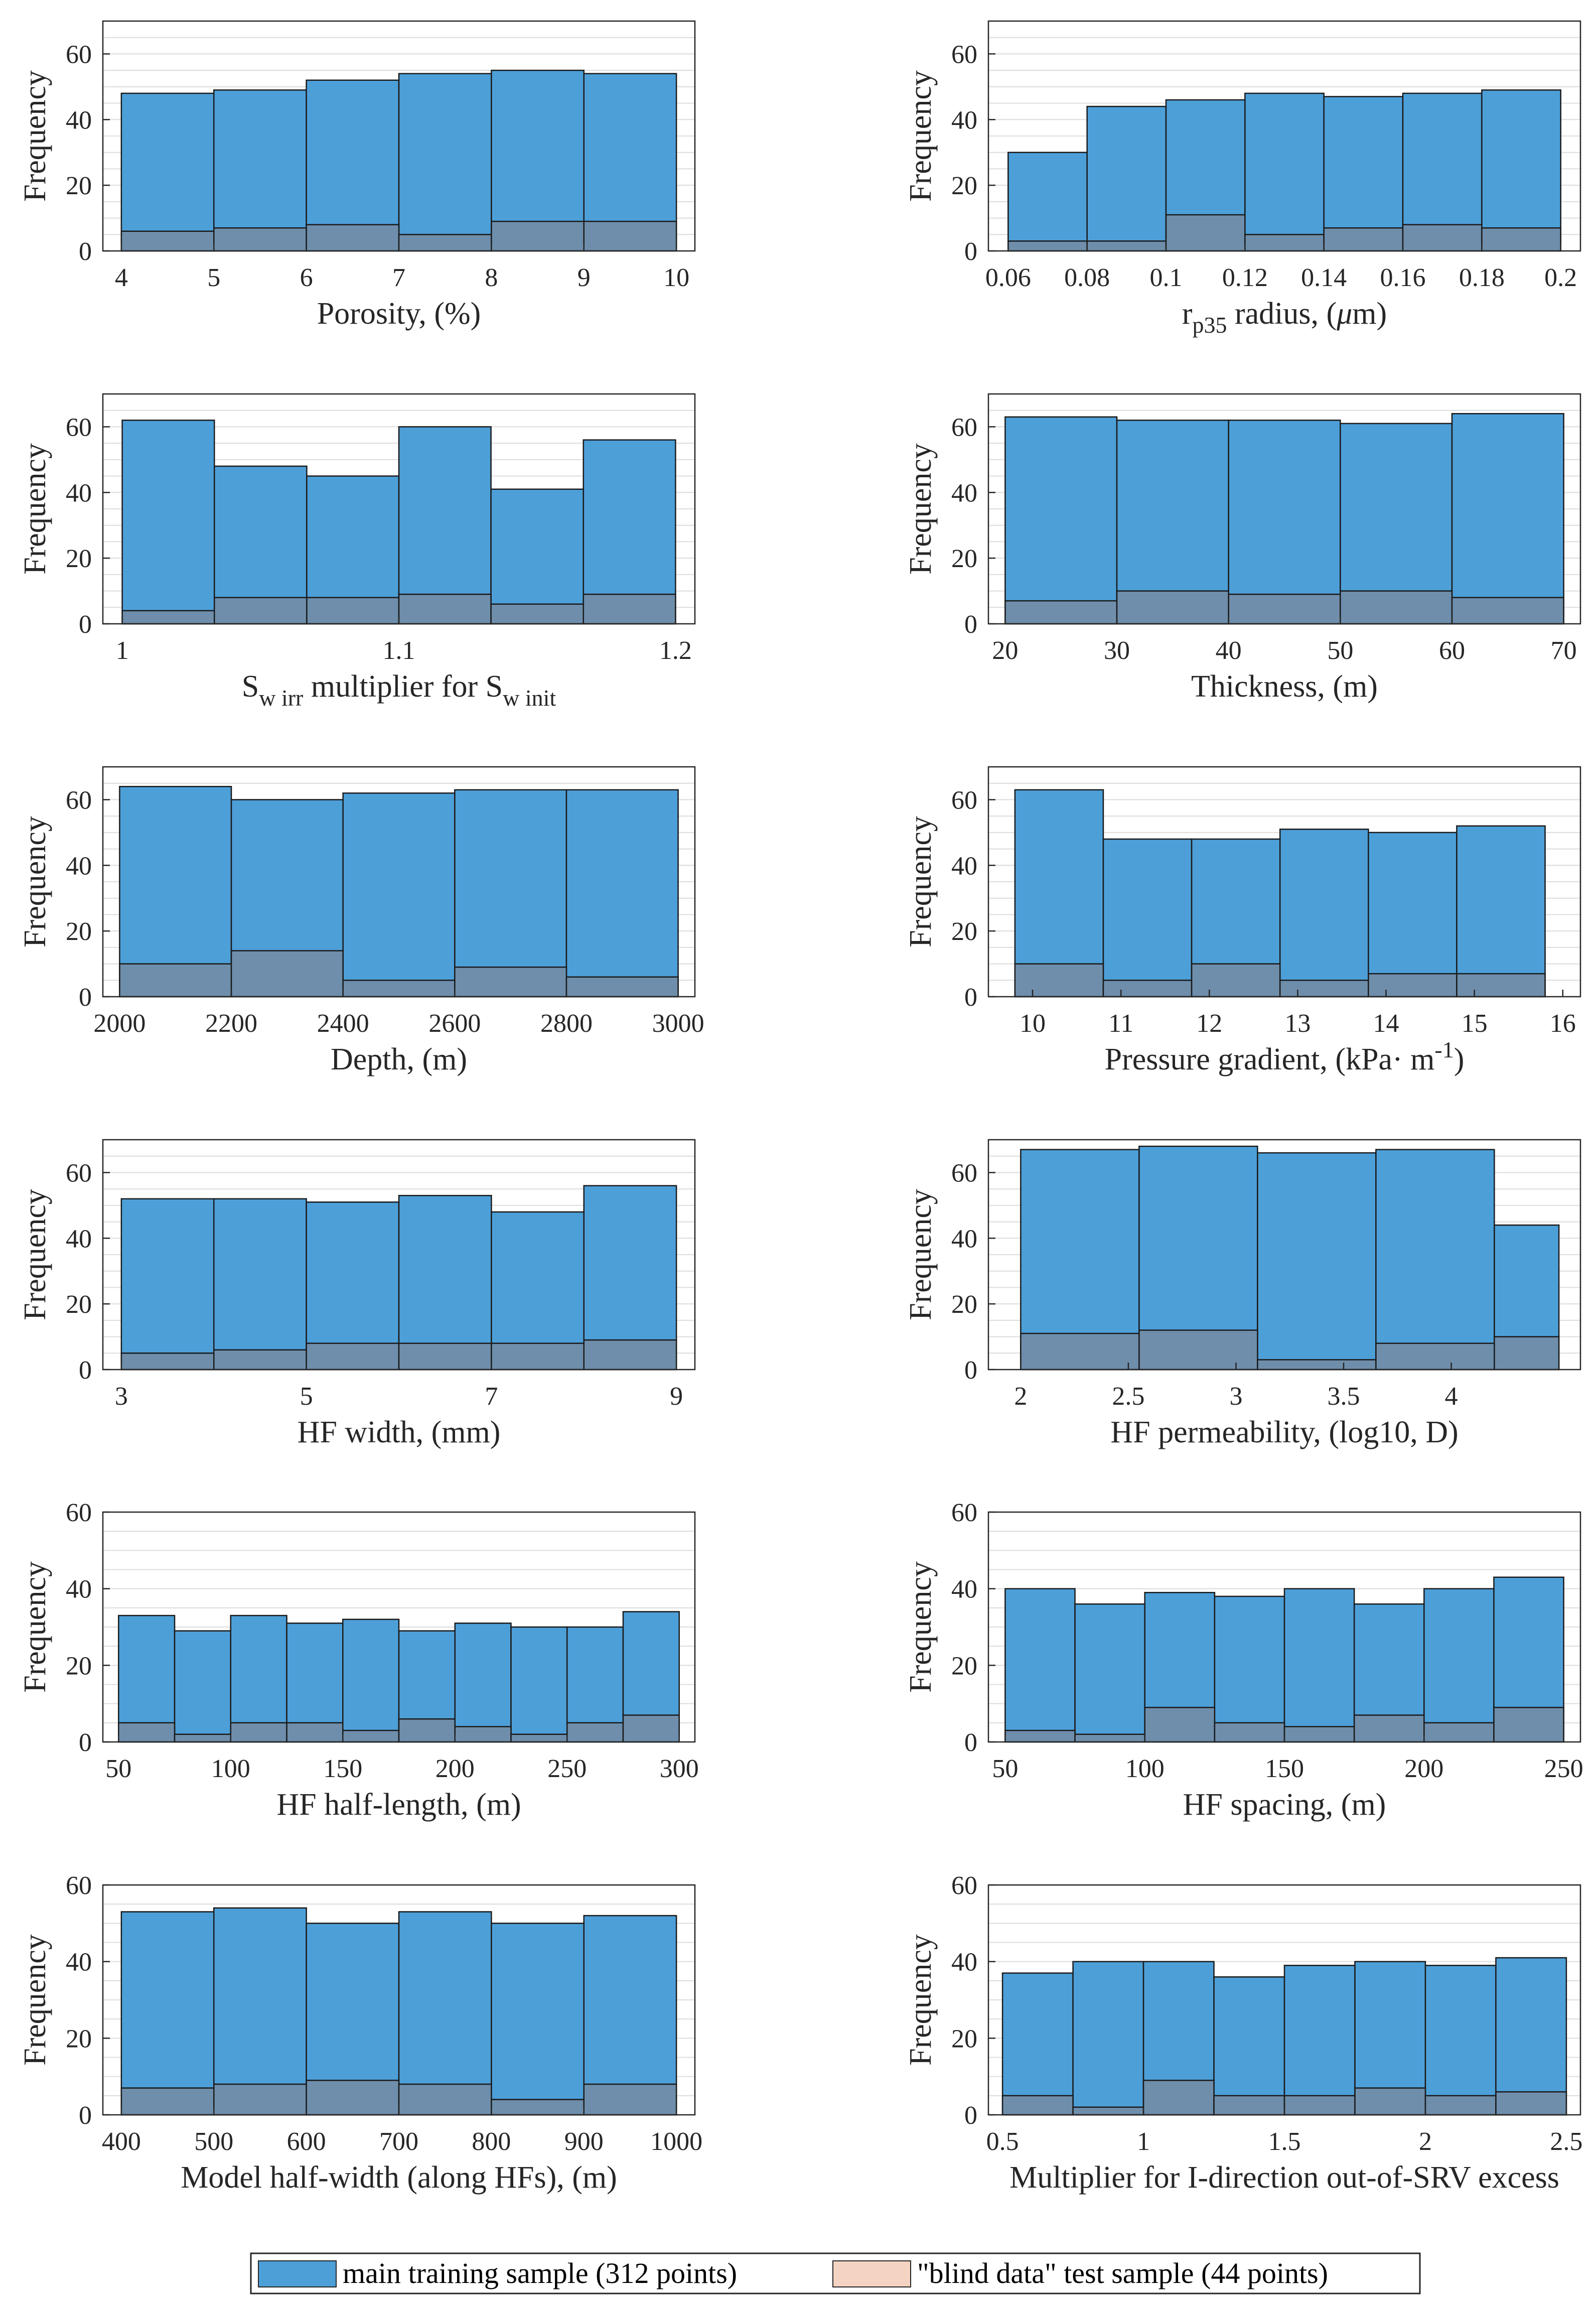 The height and width of the screenshot is (2297, 1596). Describe the element at coordinates (1344, 1396) in the screenshot. I see `x-tick-label: 3.5` at that location.